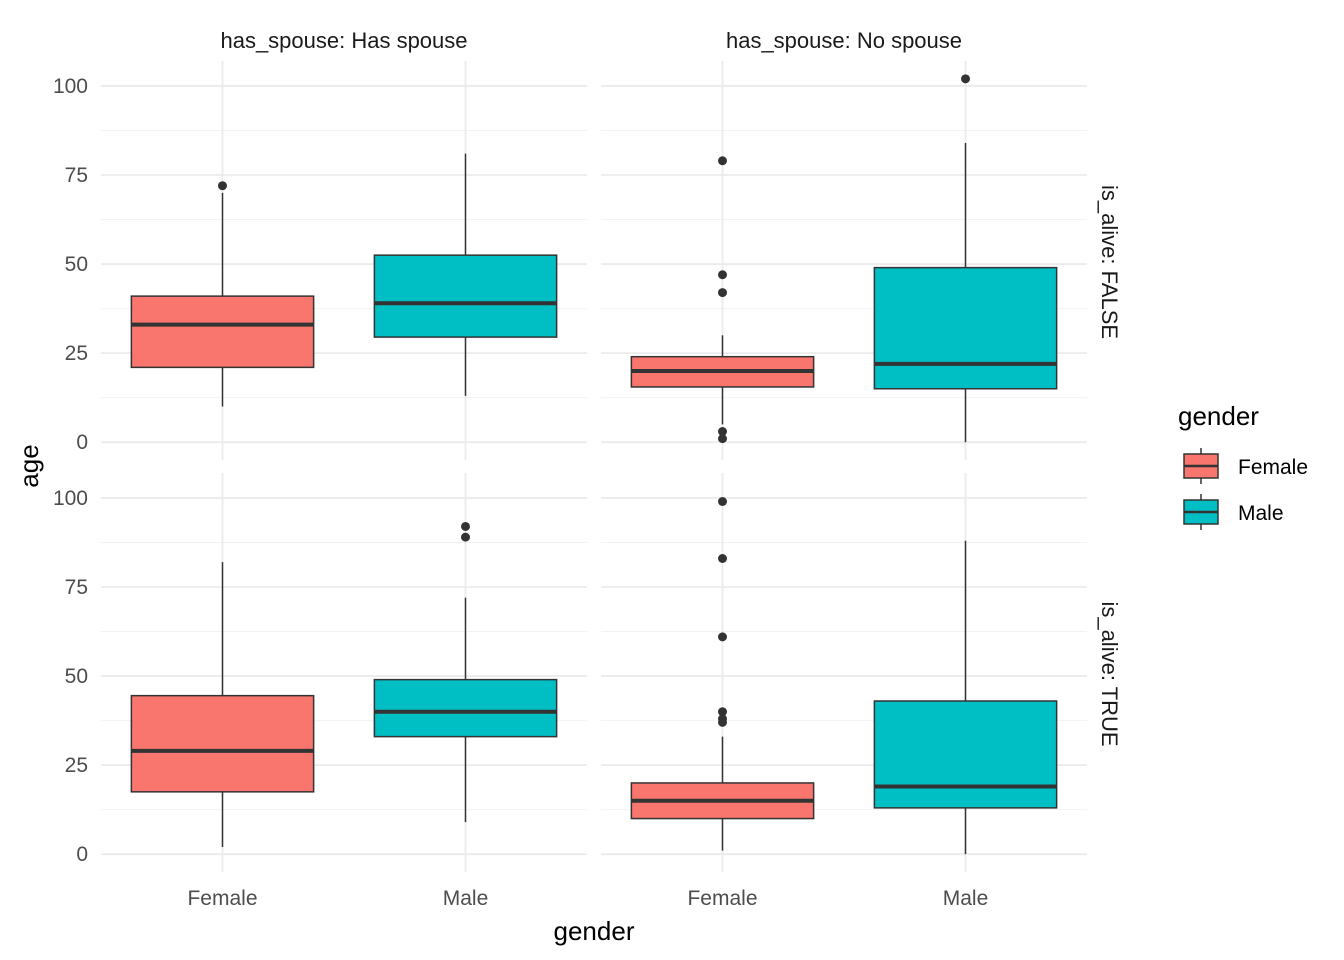  What do you see at coordinates (1201, 512) in the screenshot?
I see `legend-key-male` at bounding box center [1201, 512].